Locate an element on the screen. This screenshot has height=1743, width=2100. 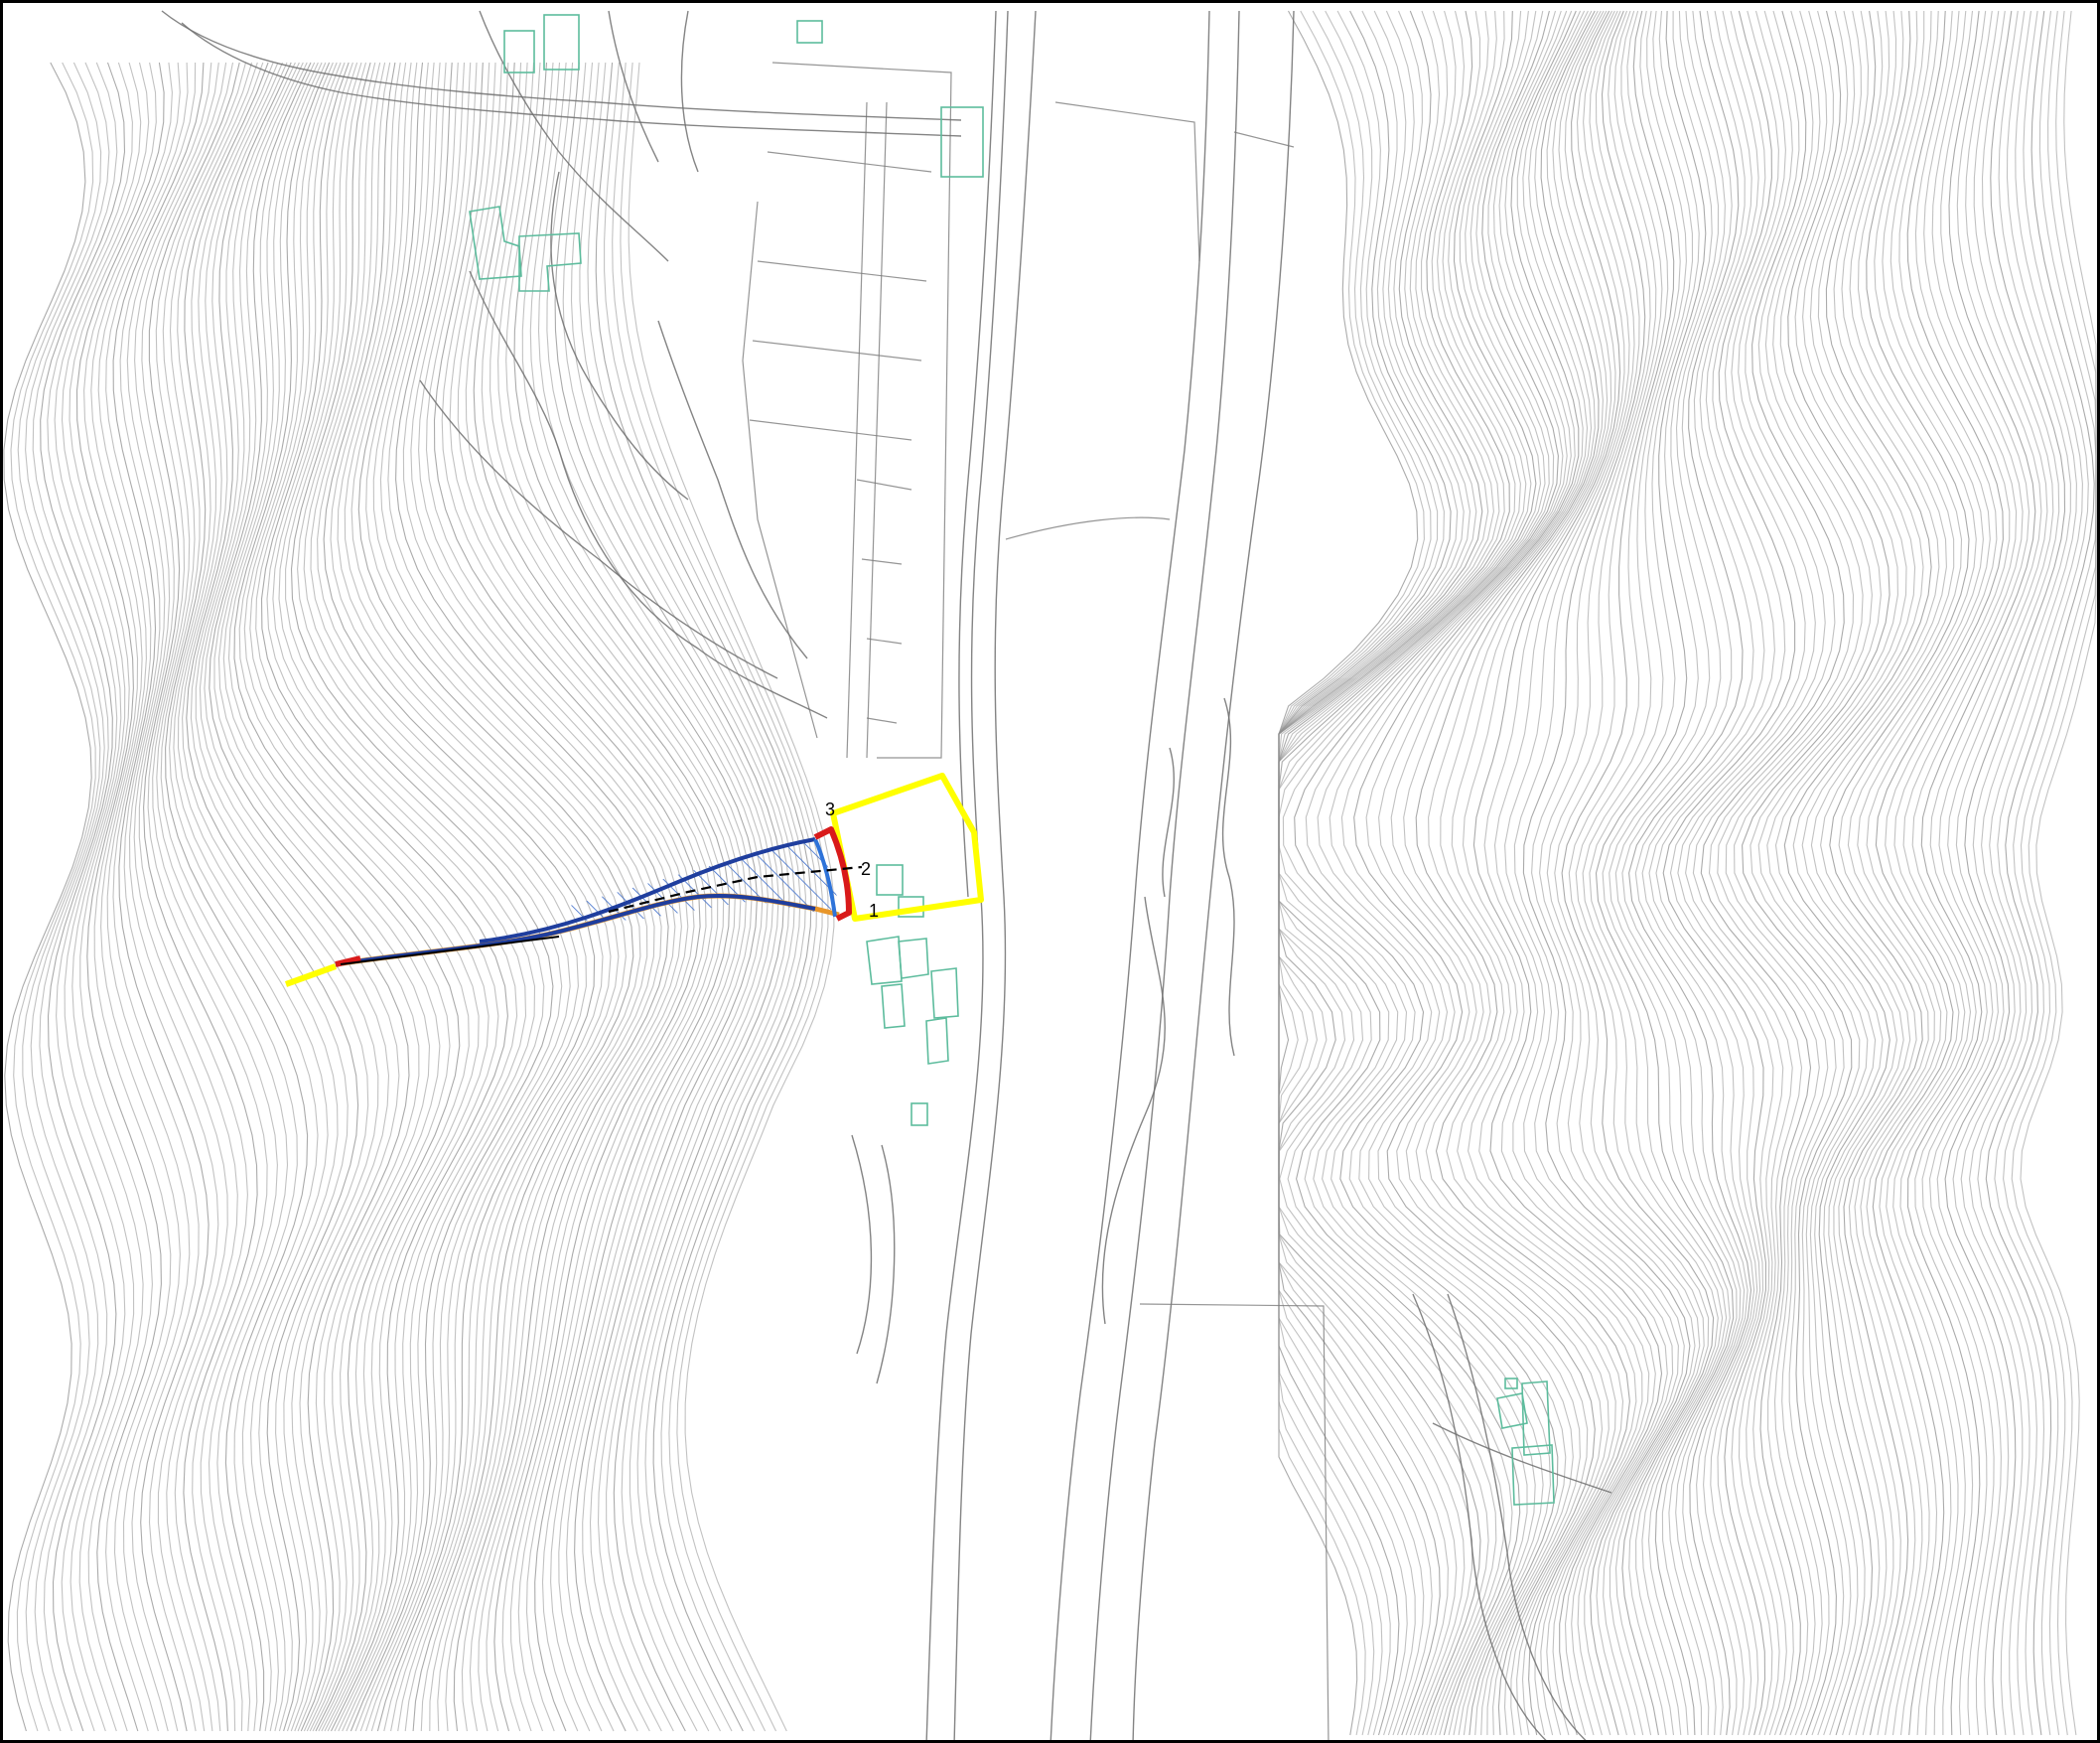
landslide-overlay: 3 2 1 is located at coordinates (634, 880).